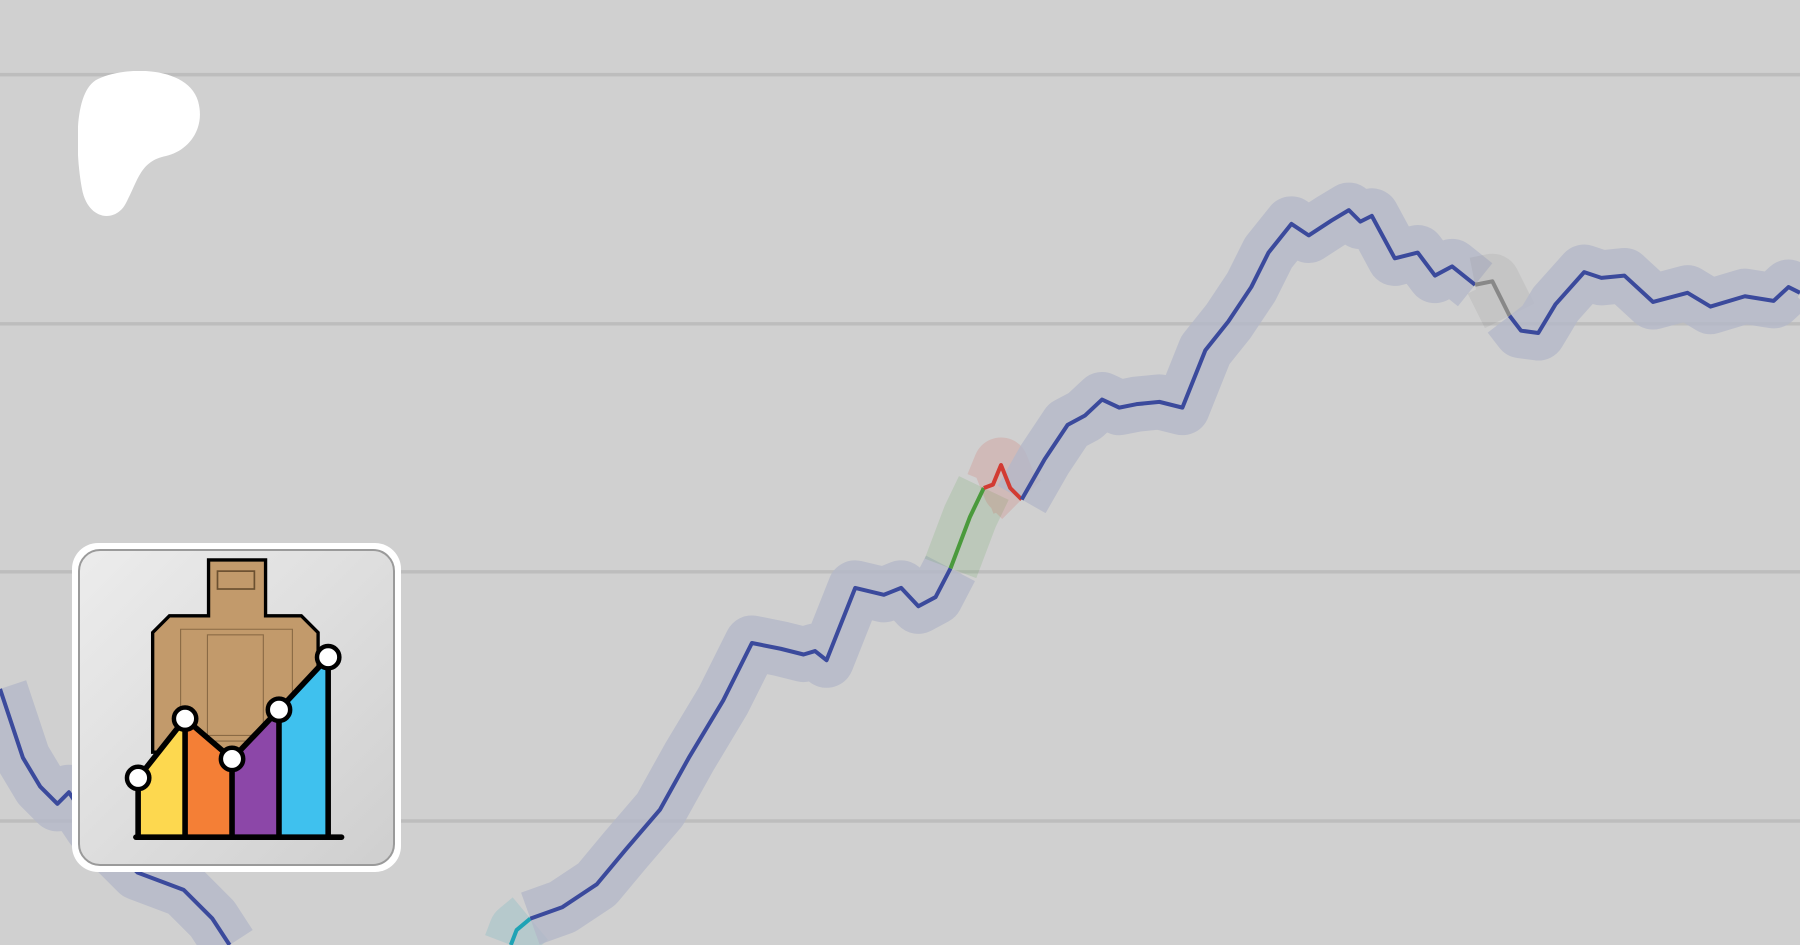  What do you see at coordinates (139, 143) in the screenshot?
I see `patreon-logo` at bounding box center [139, 143].